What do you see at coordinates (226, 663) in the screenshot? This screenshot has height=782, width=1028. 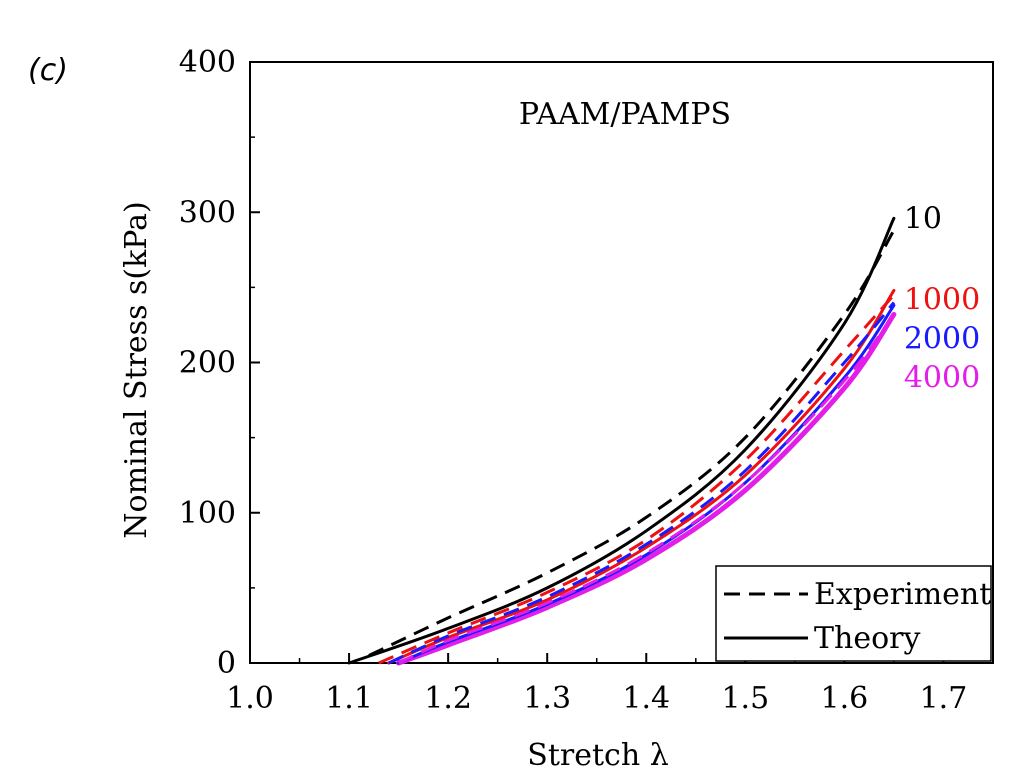 I see `y-tick-label: 0` at bounding box center [226, 663].